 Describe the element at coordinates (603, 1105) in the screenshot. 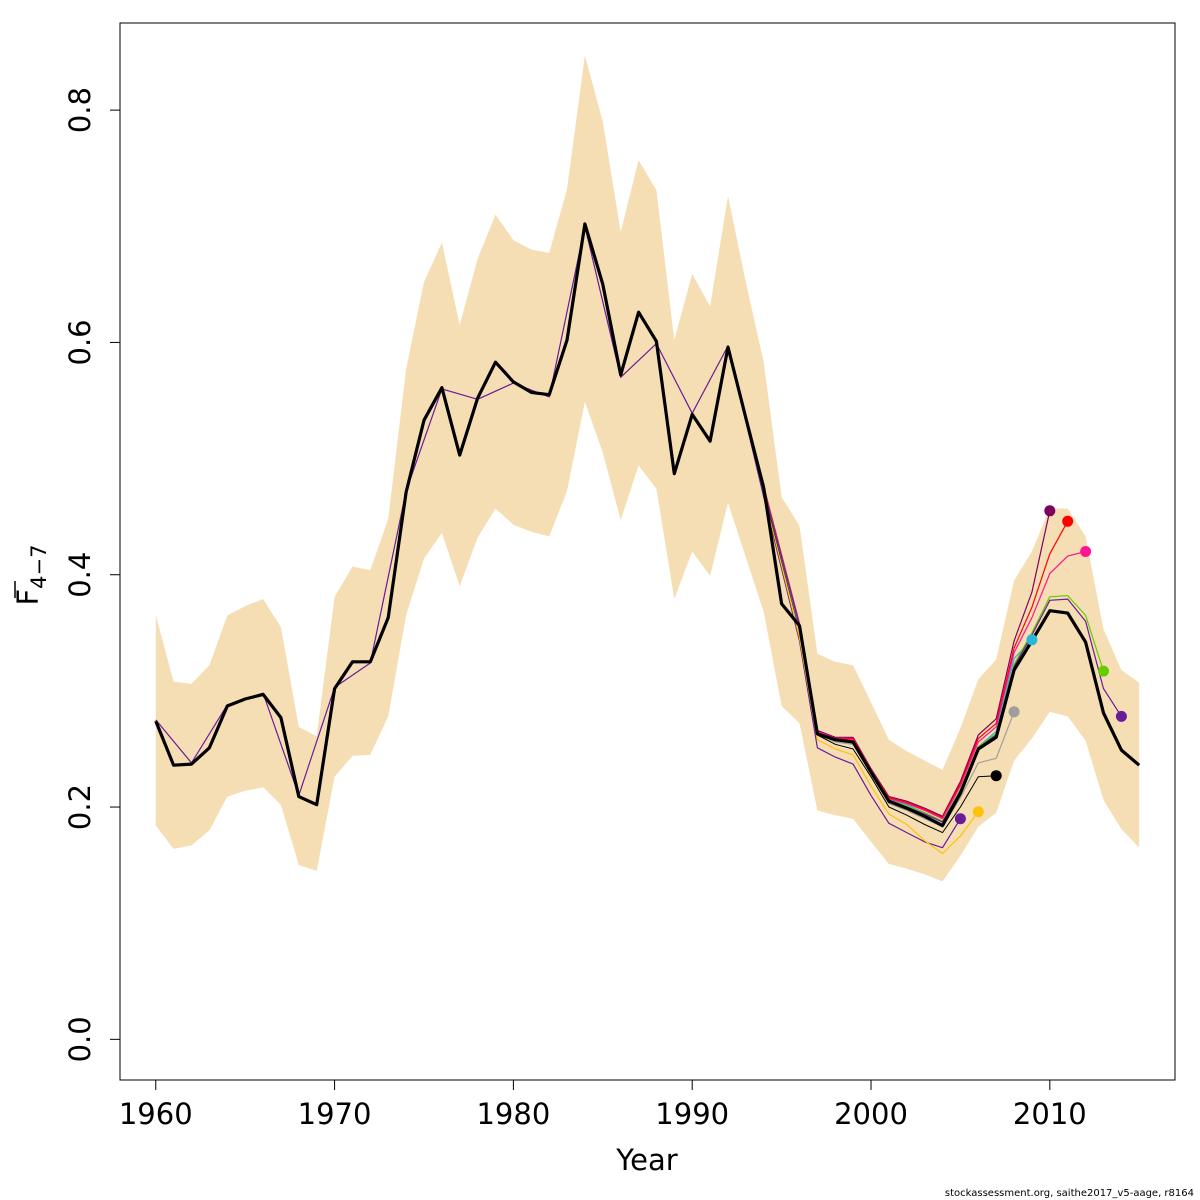

I see `x-axis: 1960 1970 1980 1990 2000 2010` at that location.